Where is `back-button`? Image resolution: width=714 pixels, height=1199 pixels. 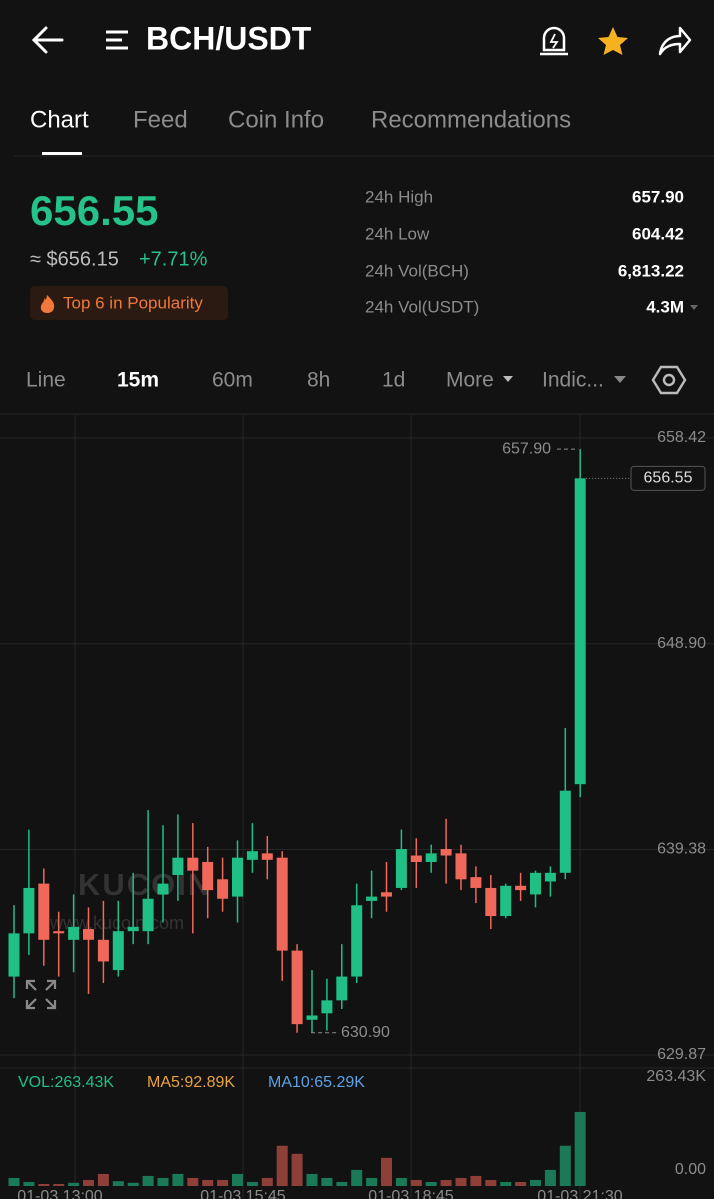
back-button is located at coordinates (47, 40).